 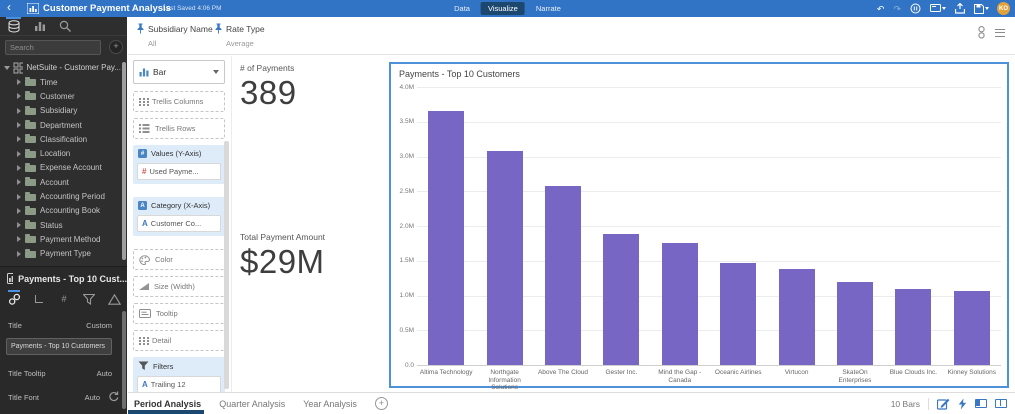 I want to click on tree-item: Payment Method, so click(x=60, y=239).